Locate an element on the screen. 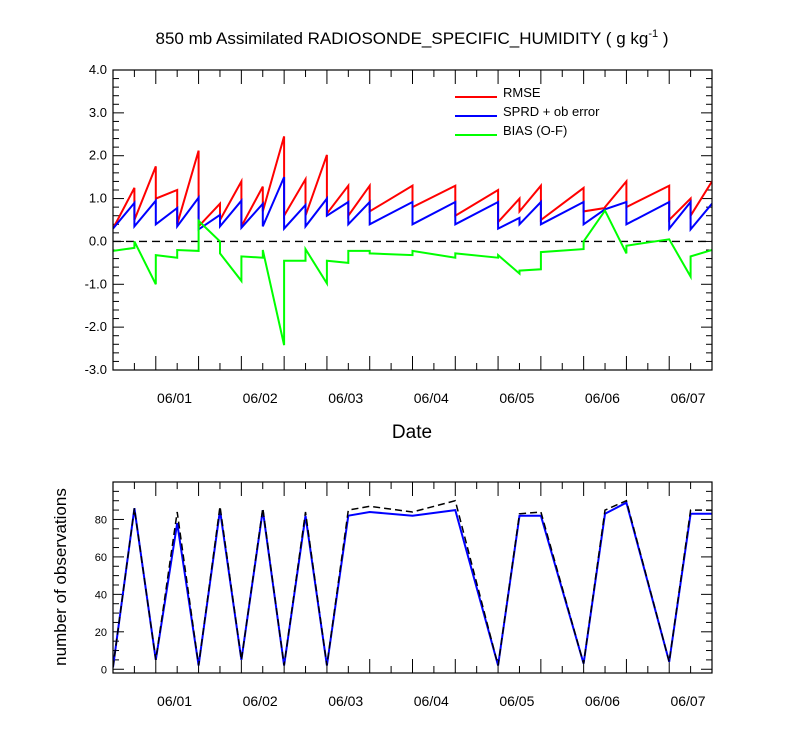 The width and height of the screenshot is (800, 750). y-tick-label: 1.0 is located at coordinates (98, 198).